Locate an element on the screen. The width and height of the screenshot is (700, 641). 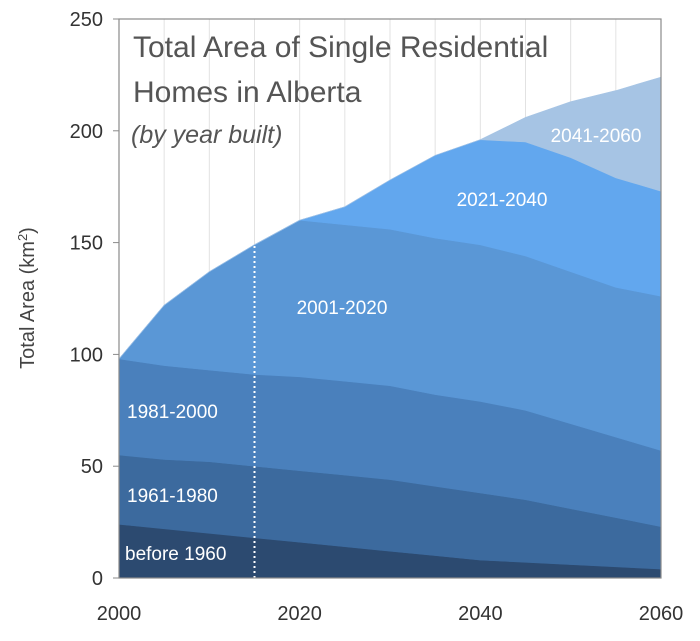
y-axis-ticks: 0 50 100 150 200 250 is located at coordinates (94, 299).